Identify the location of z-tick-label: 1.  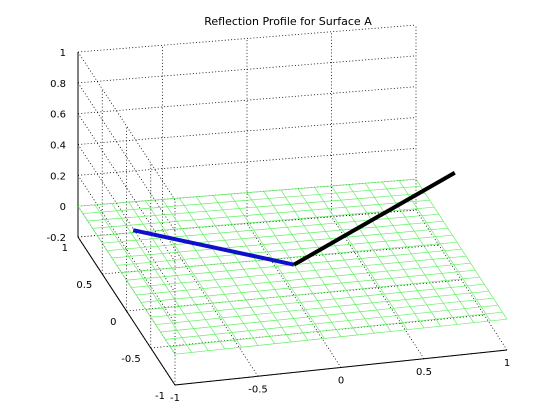
(63, 53).